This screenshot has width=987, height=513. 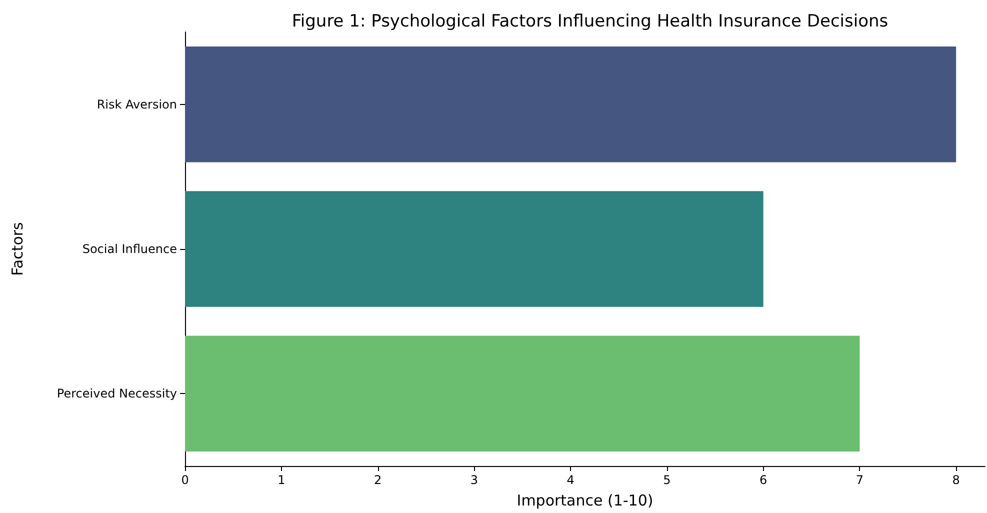 What do you see at coordinates (956, 480) in the screenshot?
I see `x-tick-label: 8` at bounding box center [956, 480].